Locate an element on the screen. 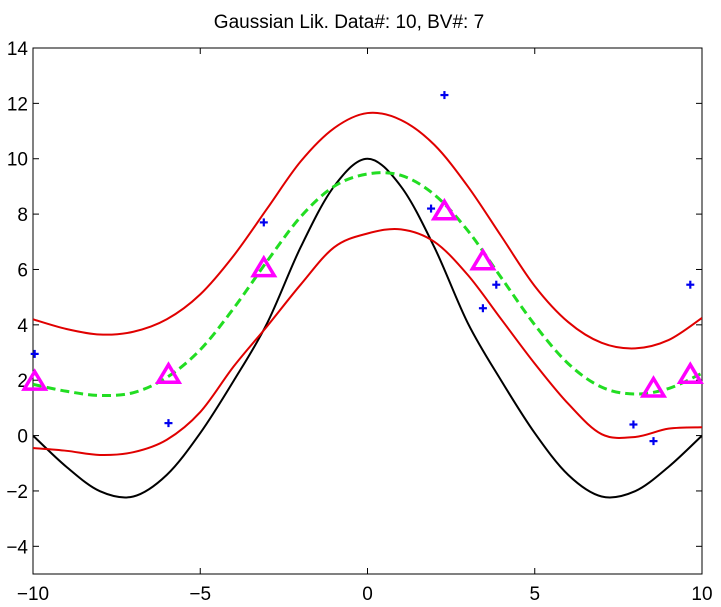 The image size is (721, 607). y-tick-label: 10 is located at coordinates (17, 160).